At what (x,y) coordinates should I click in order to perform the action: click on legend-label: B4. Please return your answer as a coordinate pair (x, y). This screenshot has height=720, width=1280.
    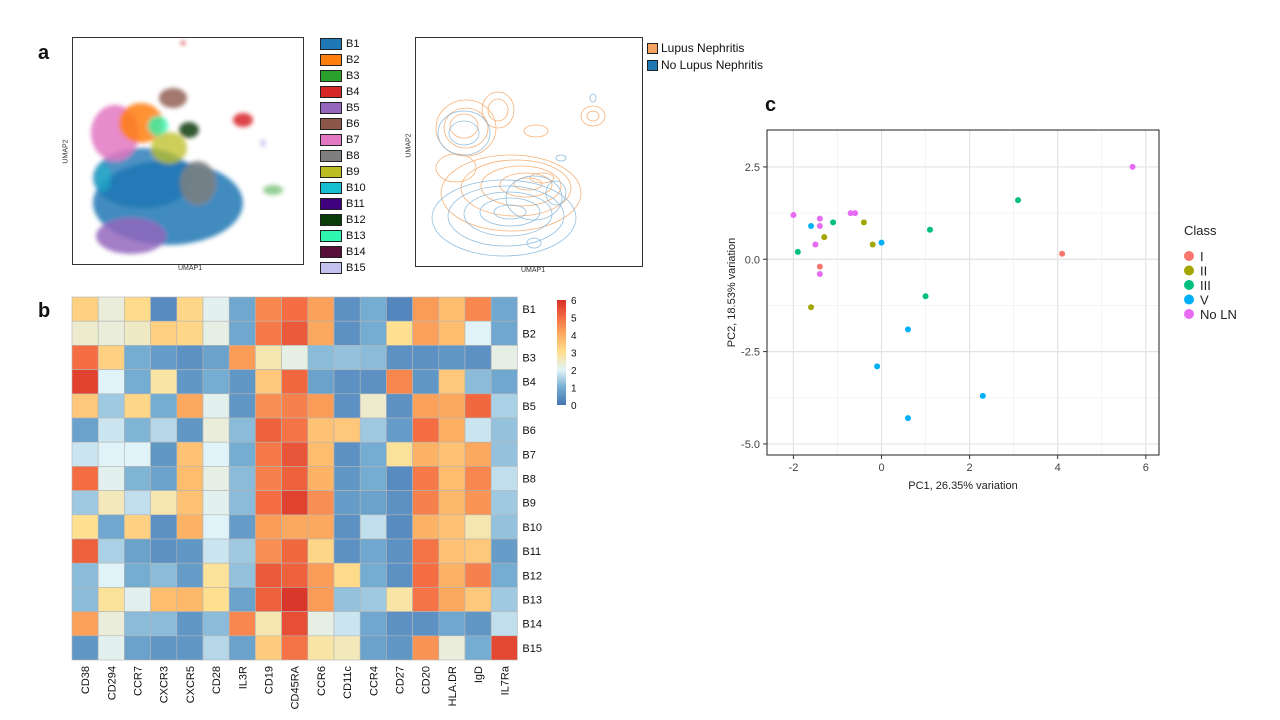
    Looking at the image, I should click on (353, 91).